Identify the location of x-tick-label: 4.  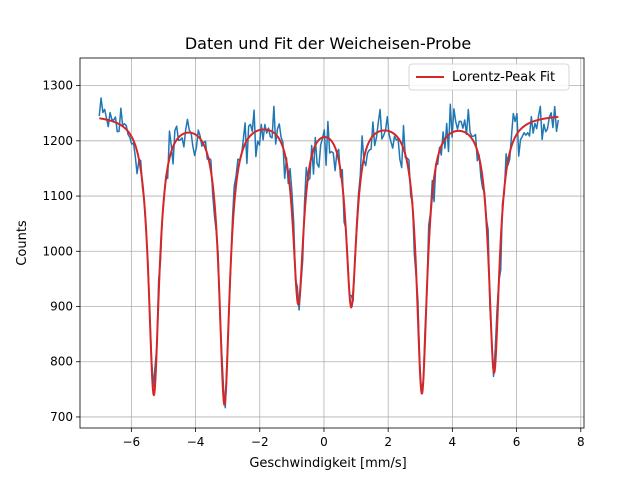
(453, 442).